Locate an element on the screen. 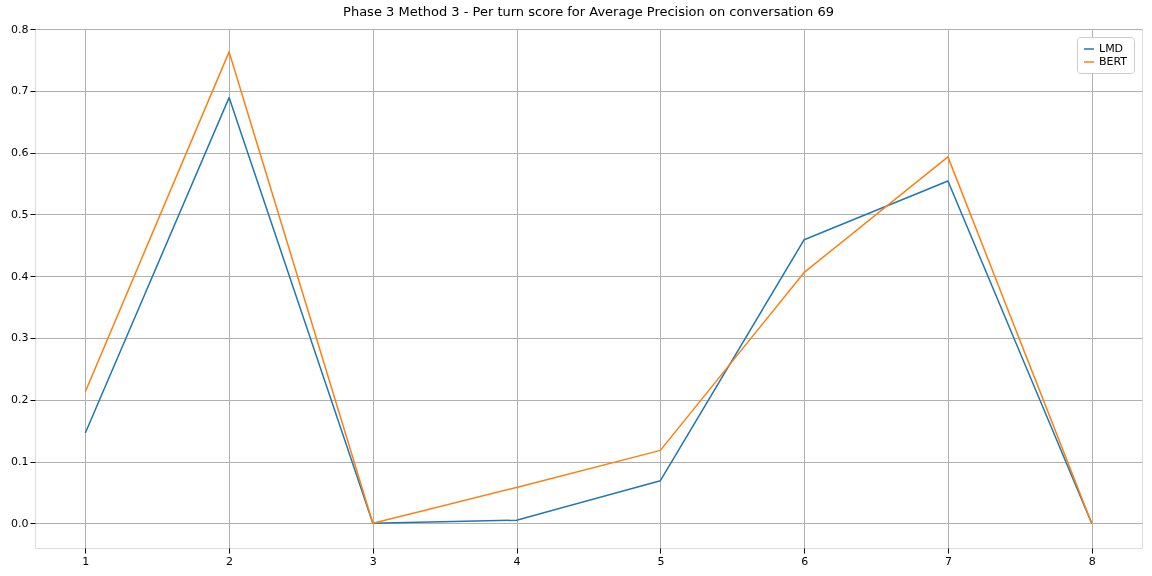  x-tick-label: 7 is located at coordinates (948, 561).